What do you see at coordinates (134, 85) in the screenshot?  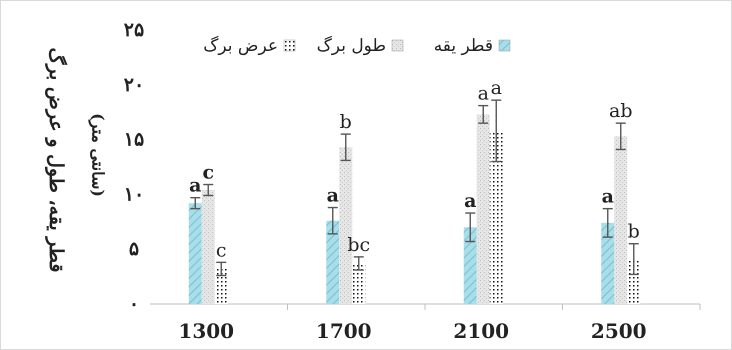 I see `y-tick-label: ۲۰` at bounding box center [134, 85].